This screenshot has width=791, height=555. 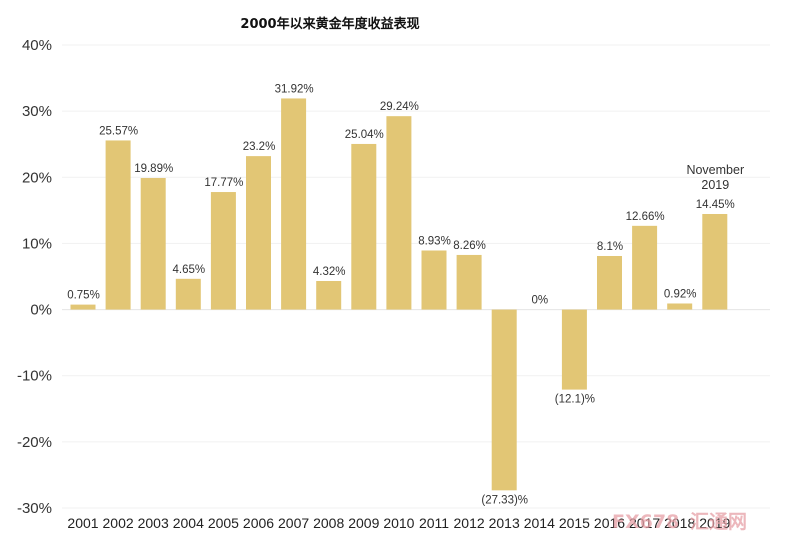 What do you see at coordinates (680, 306) in the screenshot?
I see `bar-2018` at bounding box center [680, 306].